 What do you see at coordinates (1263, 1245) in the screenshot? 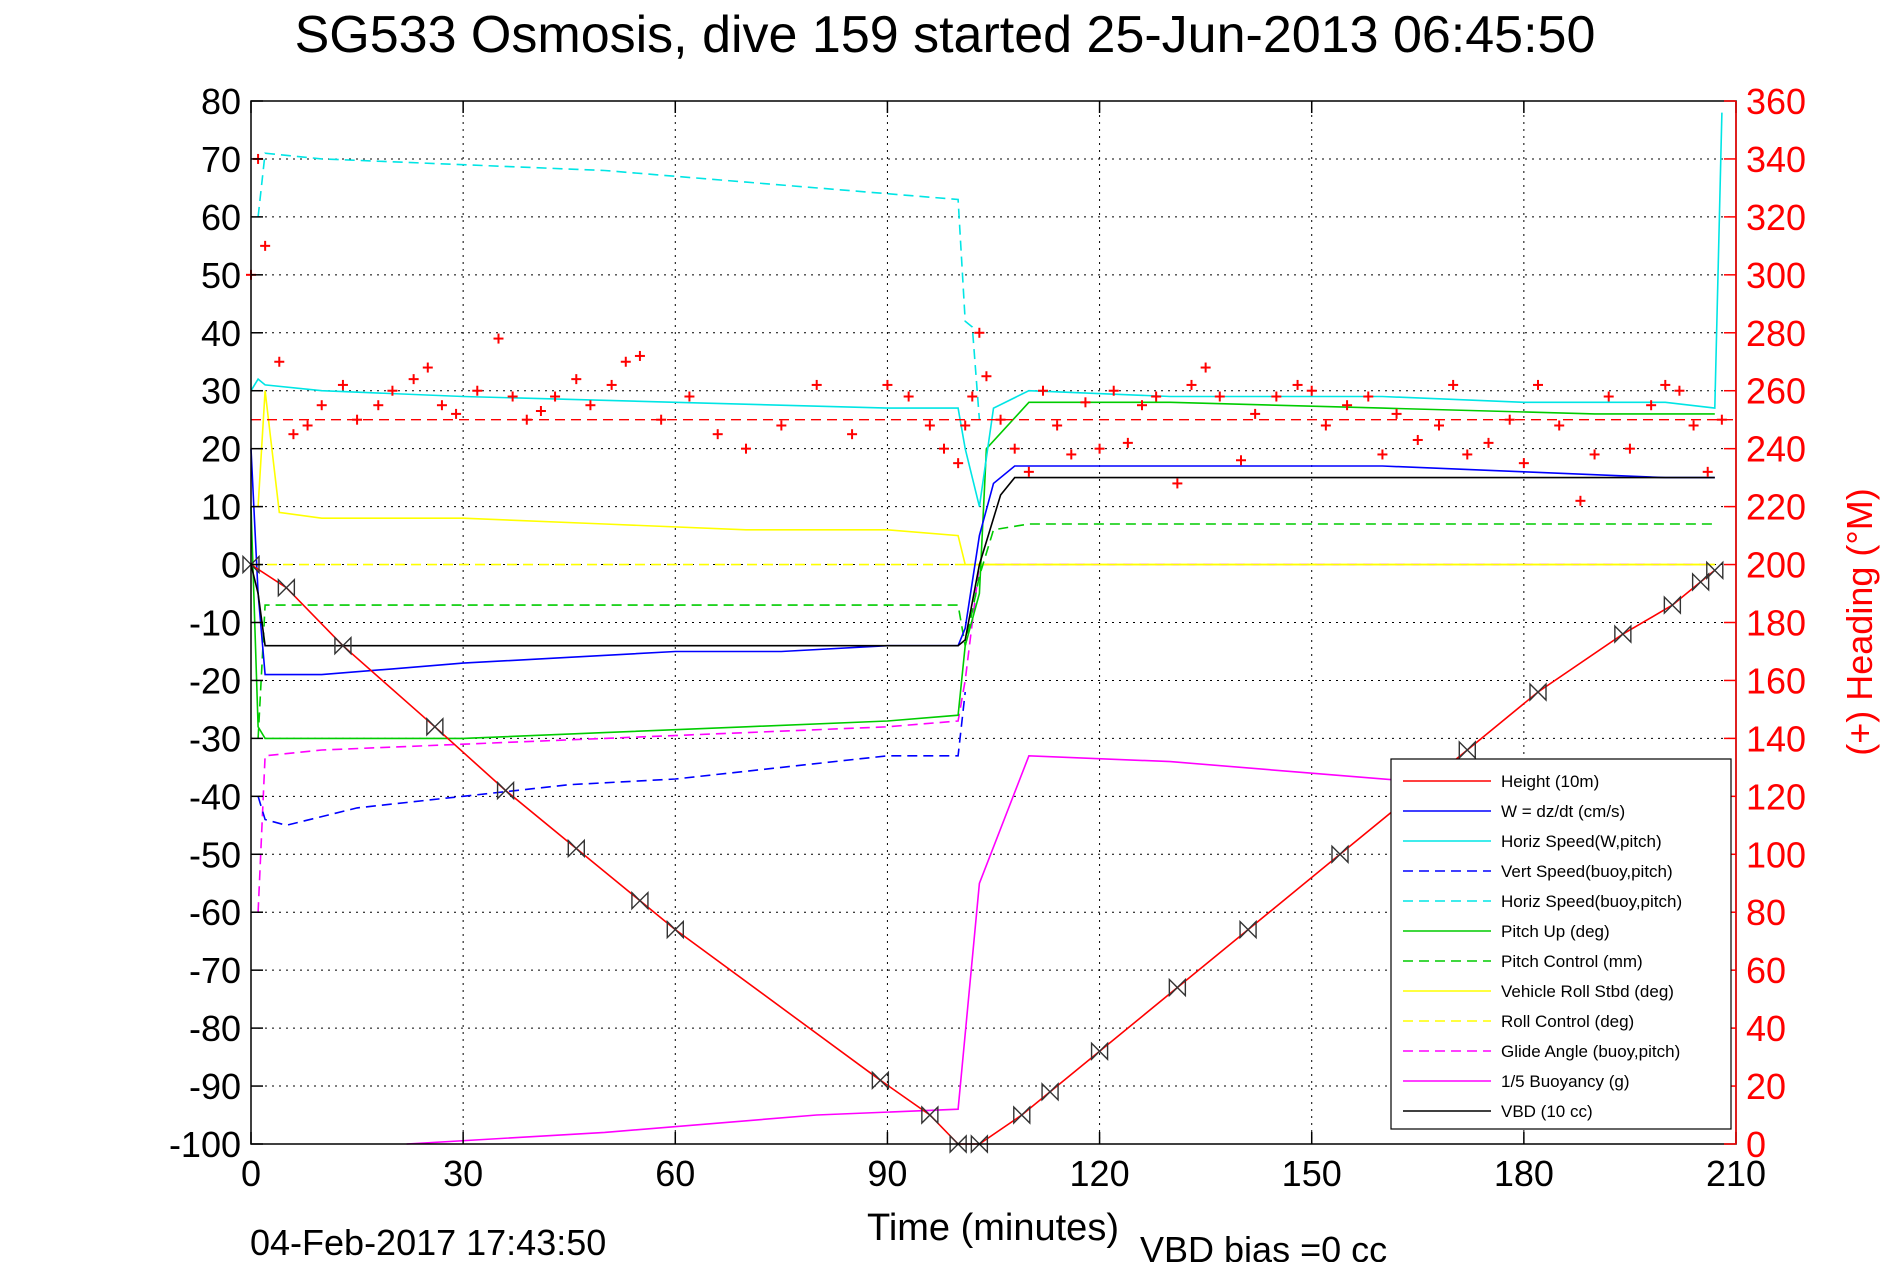
I see `vbd-bias-note: VBD bias =0 cc` at bounding box center [1263, 1245].